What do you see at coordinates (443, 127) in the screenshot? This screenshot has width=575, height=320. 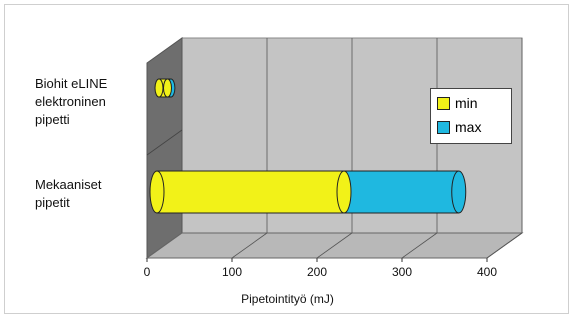 I see `legend-swatch-max` at bounding box center [443, 127].